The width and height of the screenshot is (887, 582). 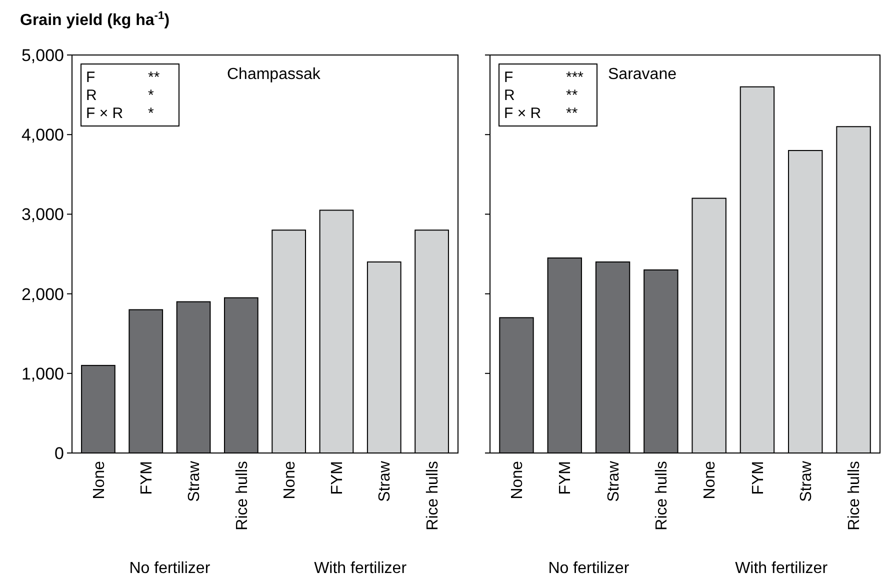 I want to click on text: Champassak, so click(x=274, y=74).